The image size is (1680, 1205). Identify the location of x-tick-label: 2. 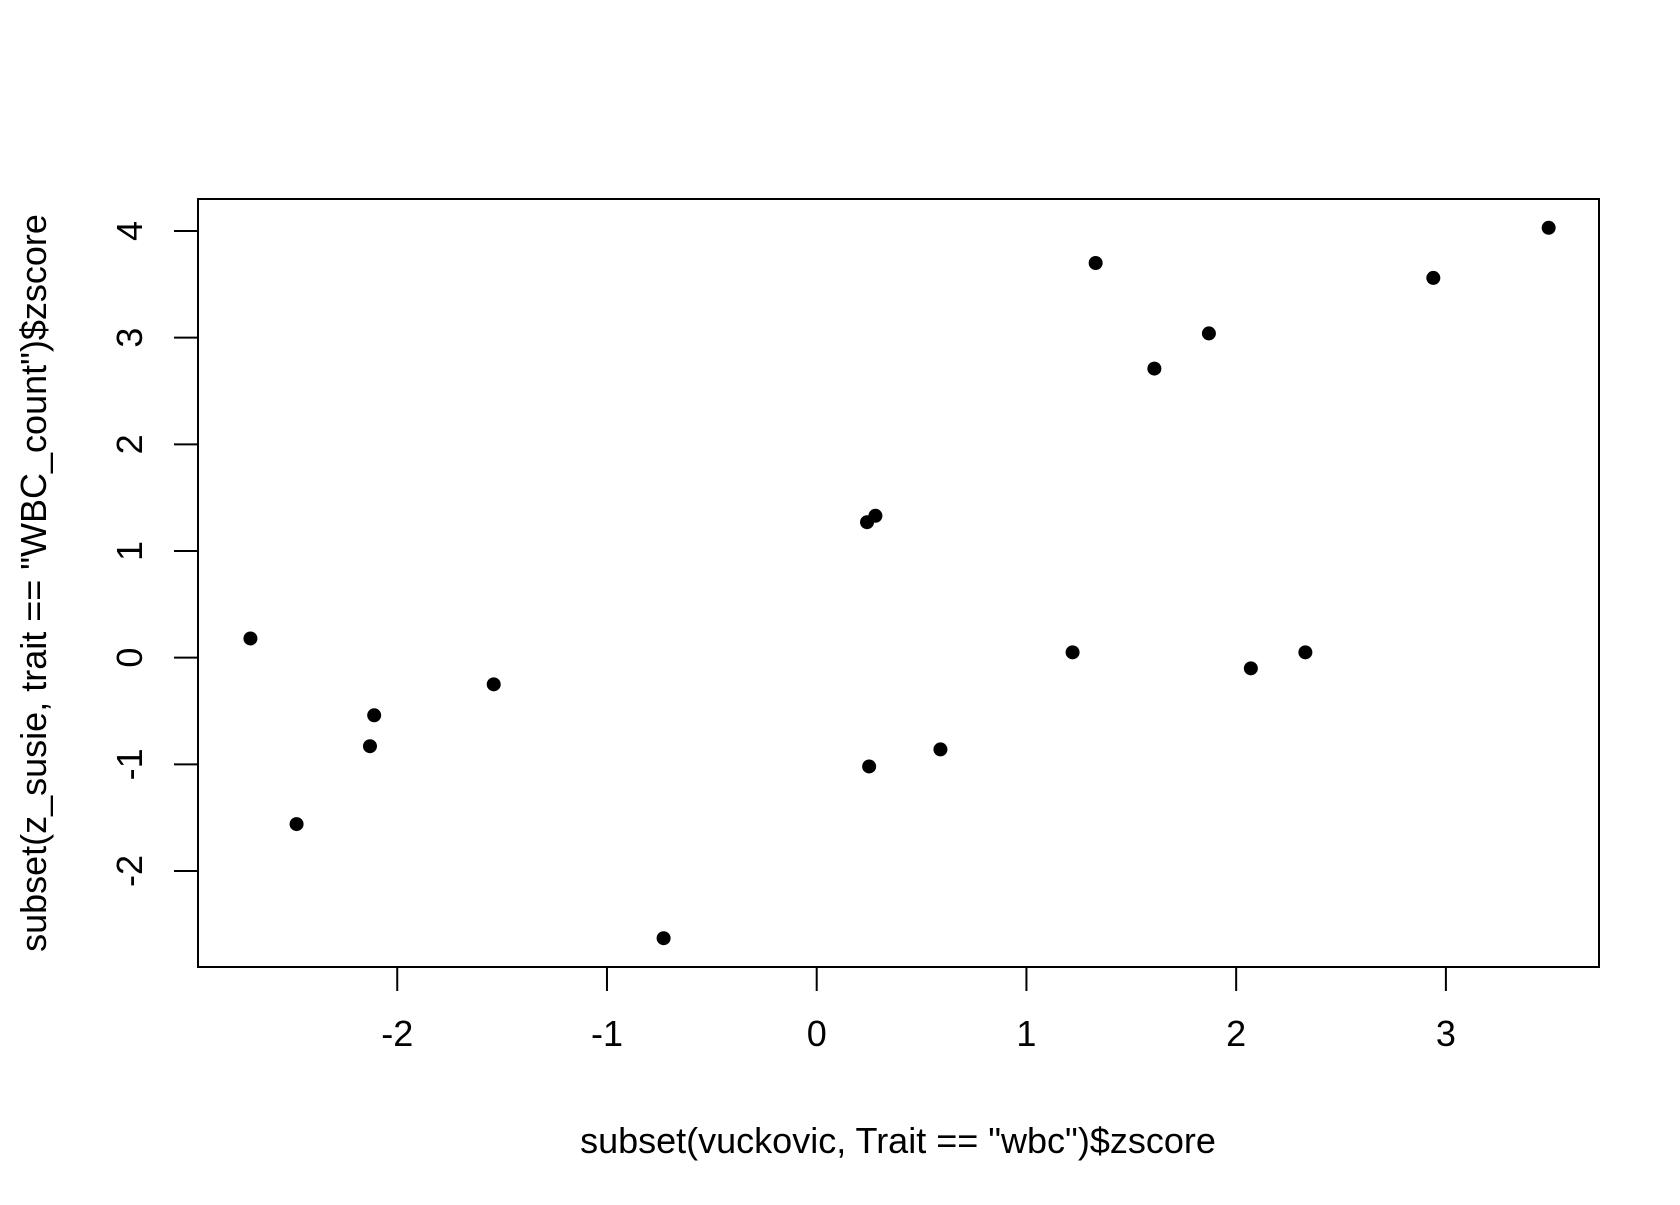
(1236, 1033).